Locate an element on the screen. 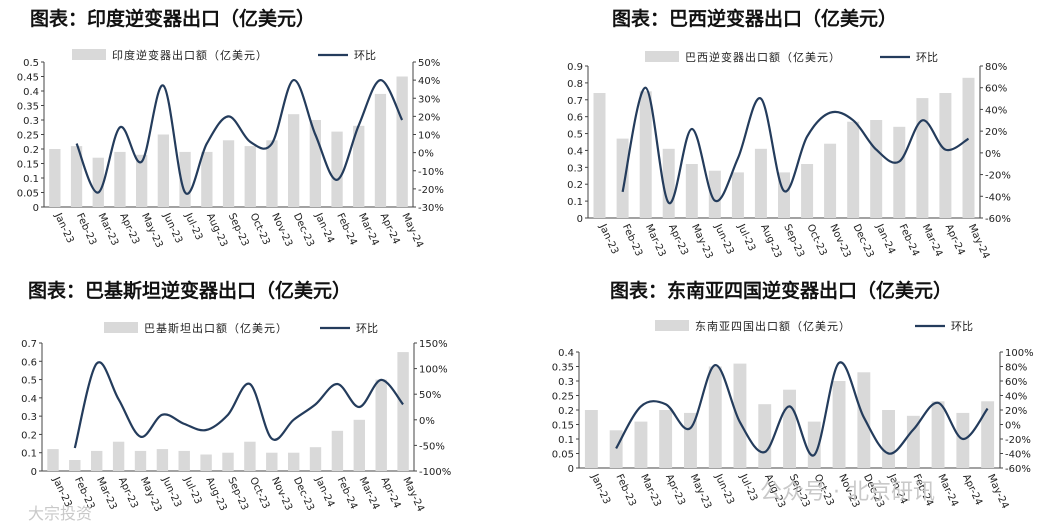 This screenshot has width=1053, height=525. pakistan-xtick-label: Oct-23 is located at coordinates (259, 493).